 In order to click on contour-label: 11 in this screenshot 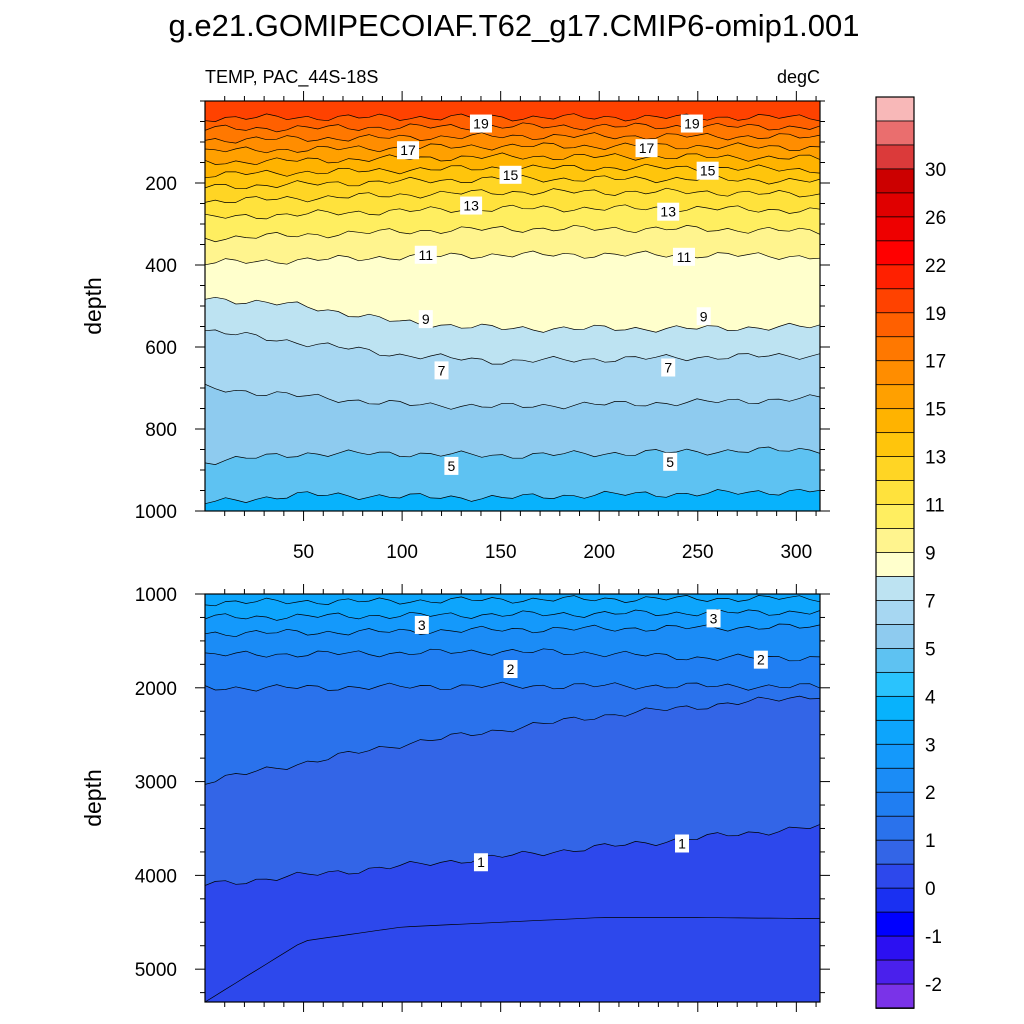, I will do `click(683, 256)`.